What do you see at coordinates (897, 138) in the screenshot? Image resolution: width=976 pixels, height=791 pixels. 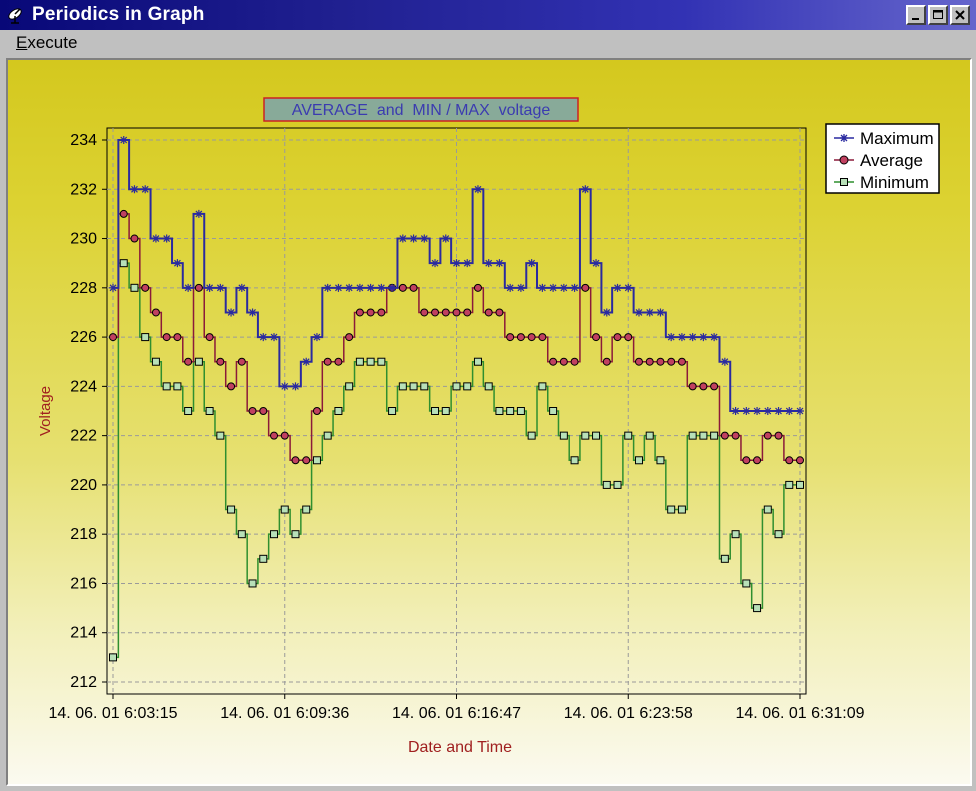 I see `legend-label: Maximum` at bounding box center [897, 138].